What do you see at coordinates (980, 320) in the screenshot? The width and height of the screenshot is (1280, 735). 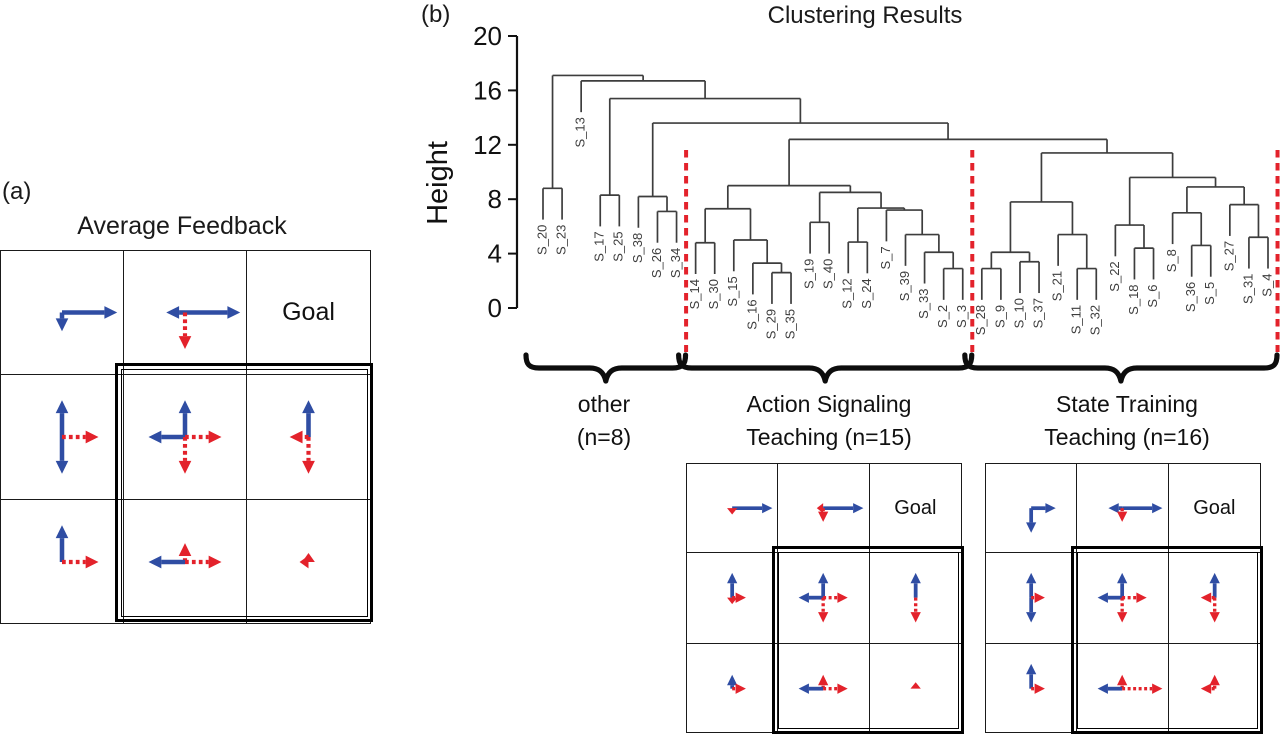 I see `leaf-label: S_28` at bounding box center [980, 320].